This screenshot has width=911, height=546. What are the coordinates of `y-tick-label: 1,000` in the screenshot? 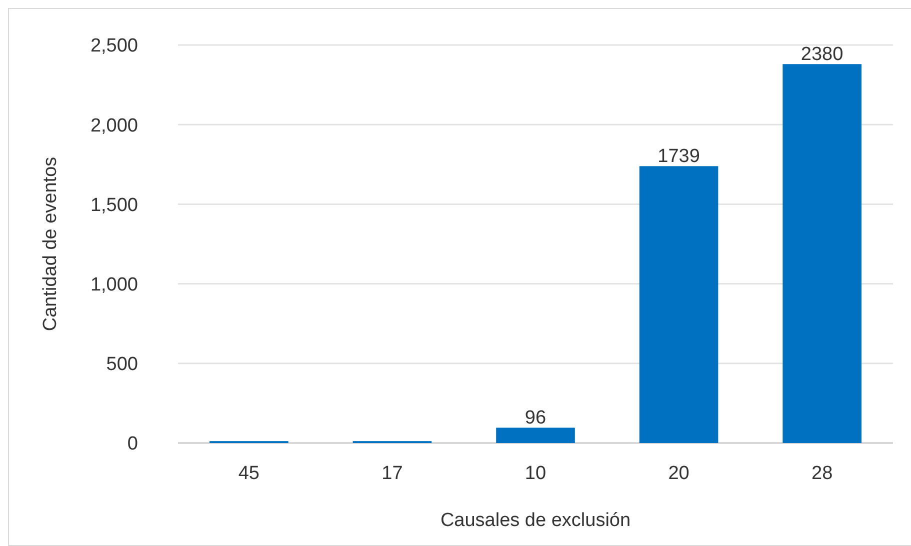 It's located at (114, 285).